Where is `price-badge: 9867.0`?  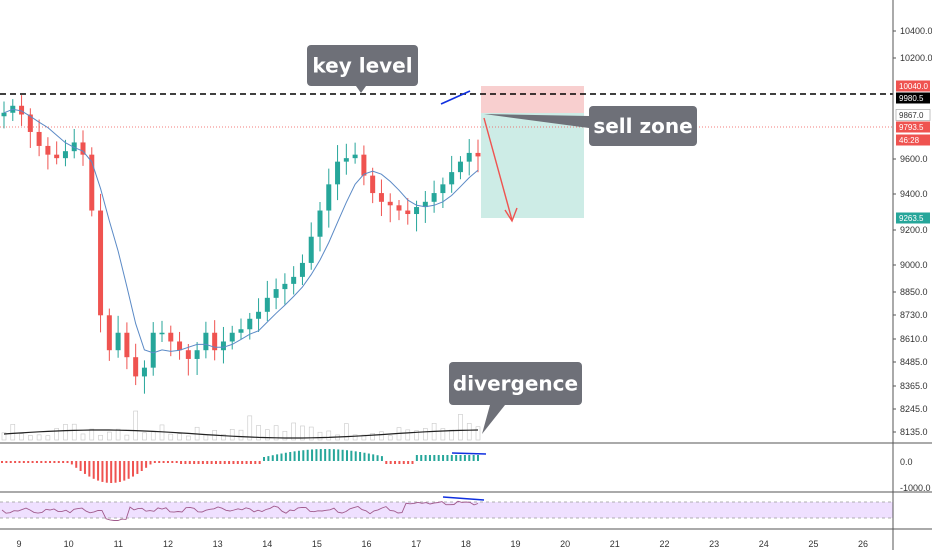
price-badge: 9867.0 is located at coordinates (913, 115).